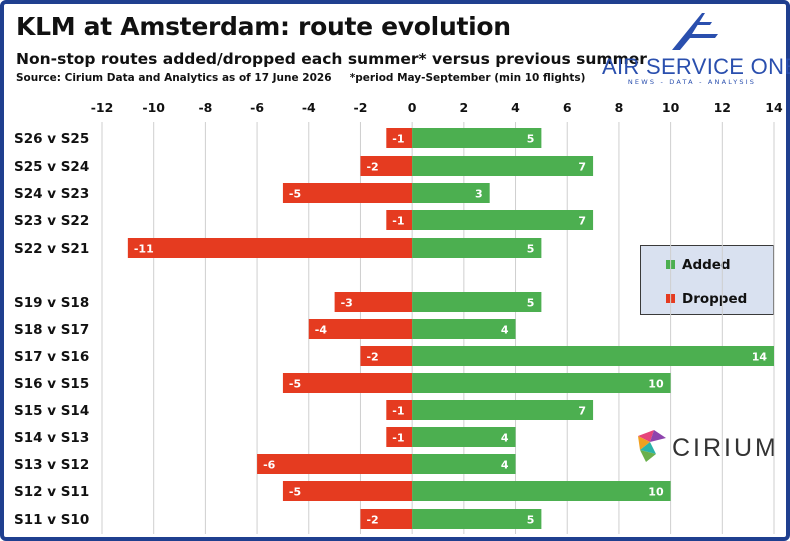 Image resolution: width=790 pixels, height=541 pixels. What do you see at coordinates (696, 66) in the screenshot?
I see `brand-name: AIR SERVICE ONE` at bounding box center [696, 66].